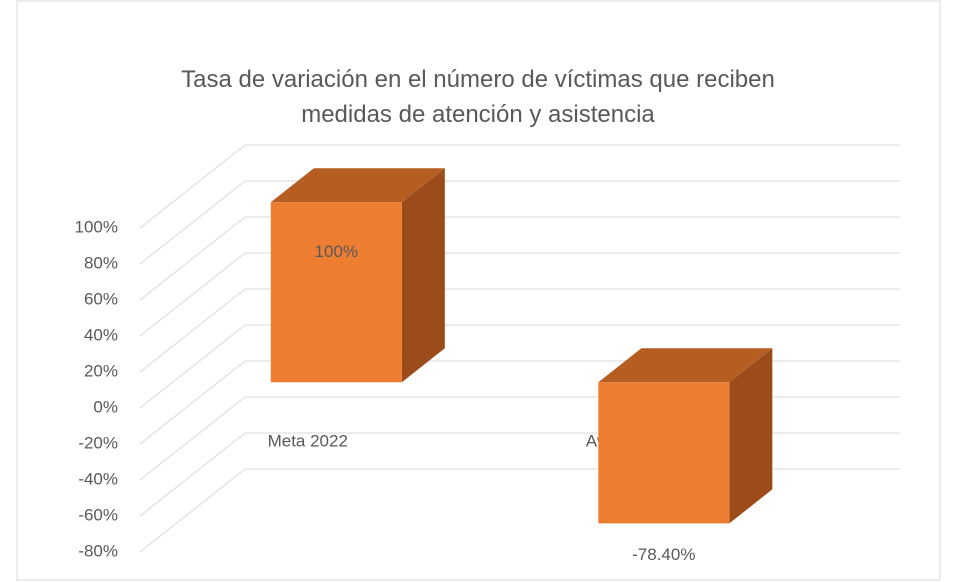 The height and width of the screenshot is (582, 956). I want to click on y-tick-label: 0%, so click(105, 406).